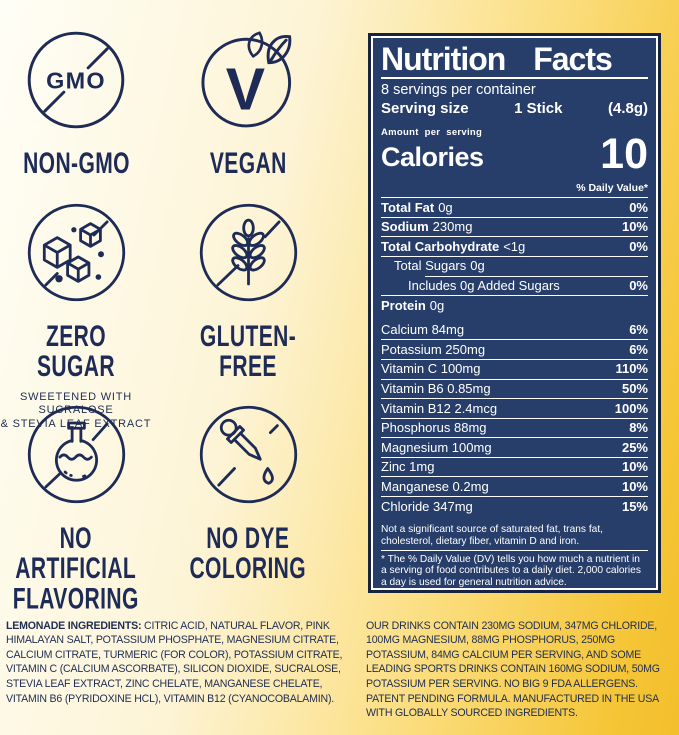 This screenshot has width=679, height=735. What do you see at coordinates (425, 108) in the screenshot?
I see `serving-size-label: Serving size` at bounding box center [425, 108].